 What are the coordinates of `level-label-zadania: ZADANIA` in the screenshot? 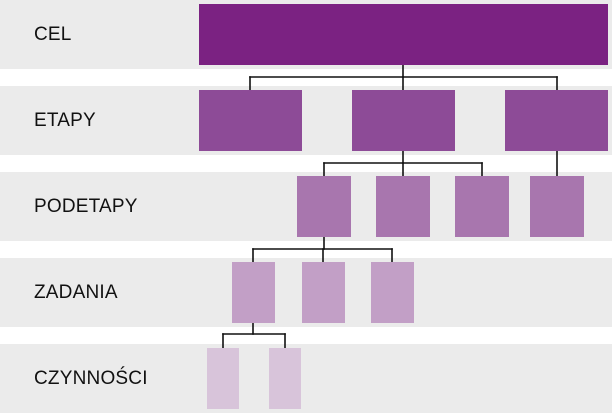 It's located at (76, 292).